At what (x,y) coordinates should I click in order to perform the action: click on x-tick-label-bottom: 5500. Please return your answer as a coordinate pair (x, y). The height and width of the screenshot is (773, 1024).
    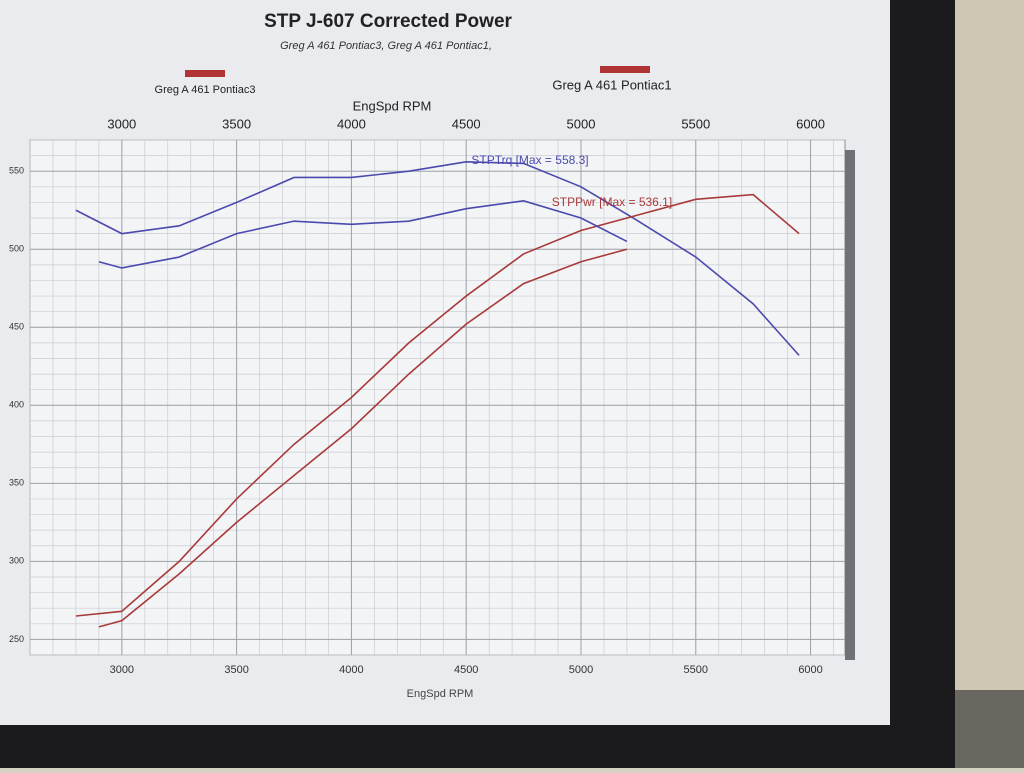
    Looking at the image, I should click on (696, 670).